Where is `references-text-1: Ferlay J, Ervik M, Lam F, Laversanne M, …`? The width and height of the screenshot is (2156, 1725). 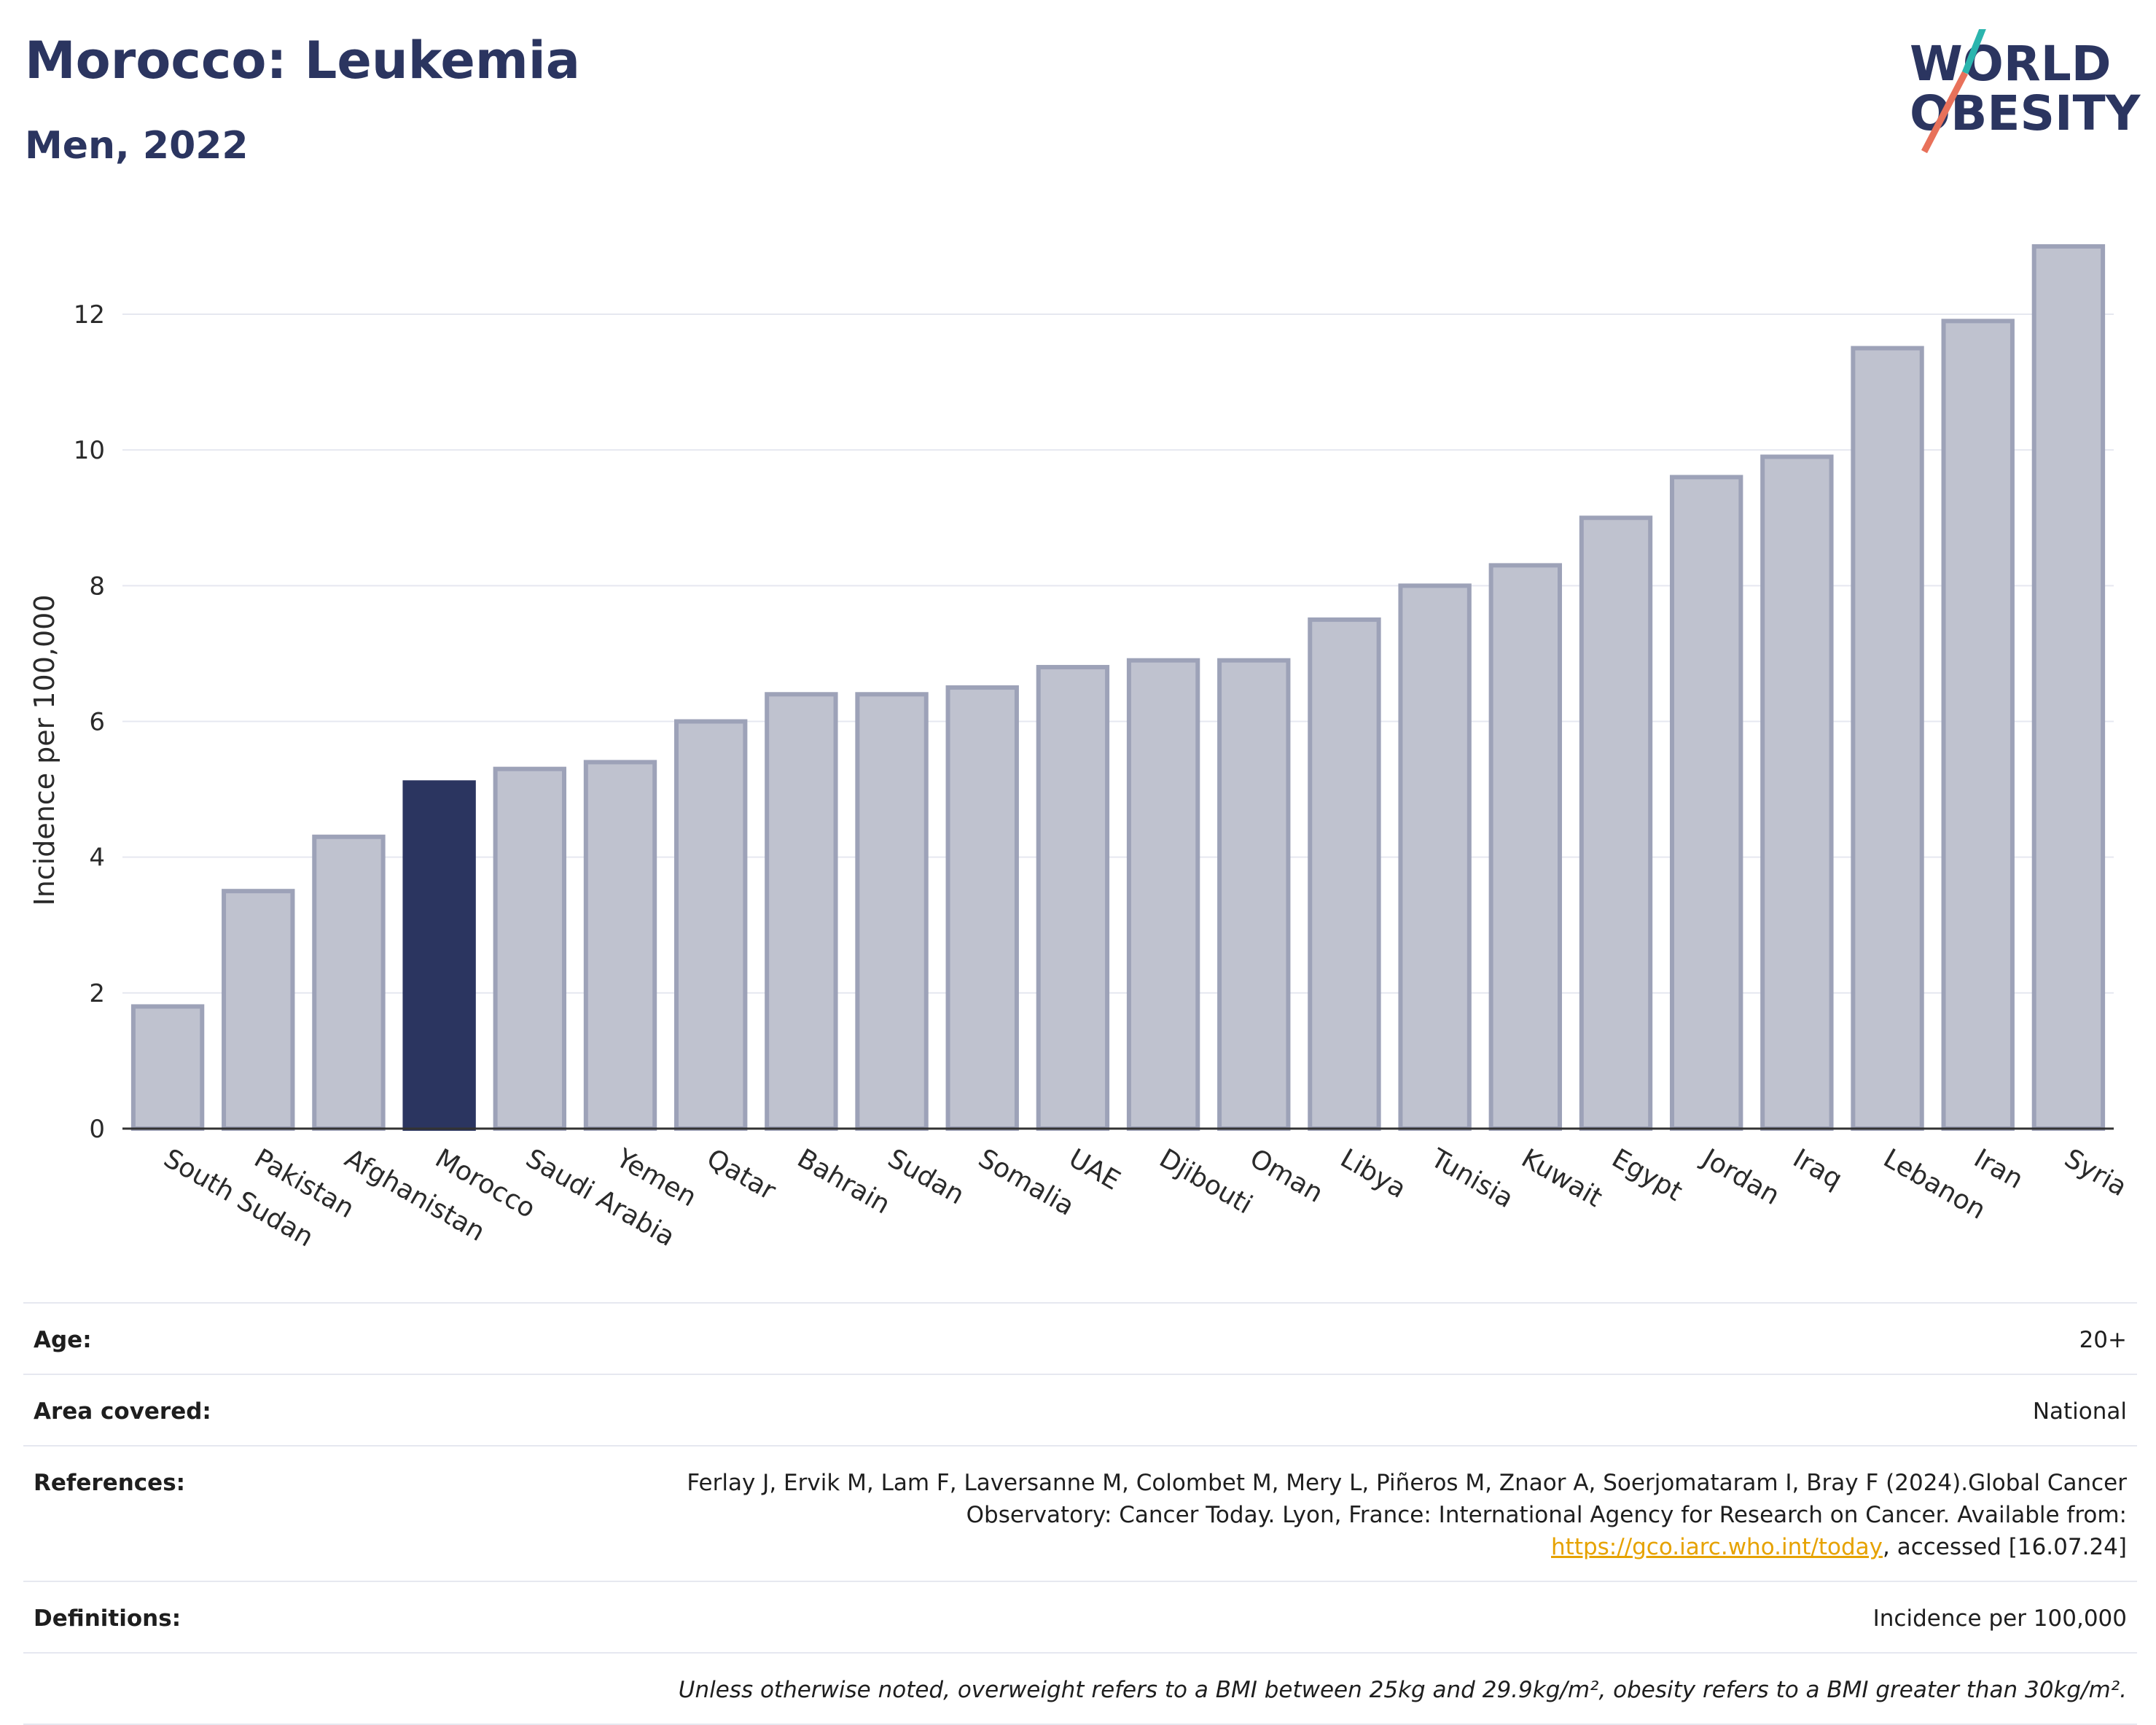
references-text-1: Ferlay J, Ervik M, Lam F, Laversanne M, … is located at coordinates (1407, 1499).